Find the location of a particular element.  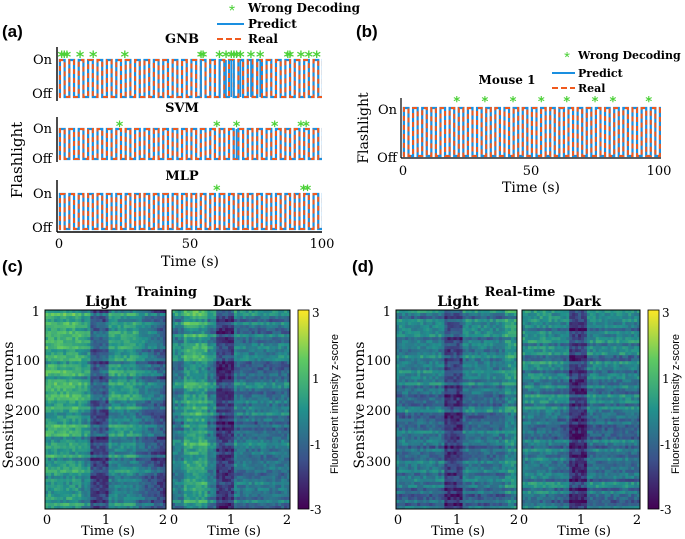

svm-wrong-2: * is located at coordinates (237, 127).